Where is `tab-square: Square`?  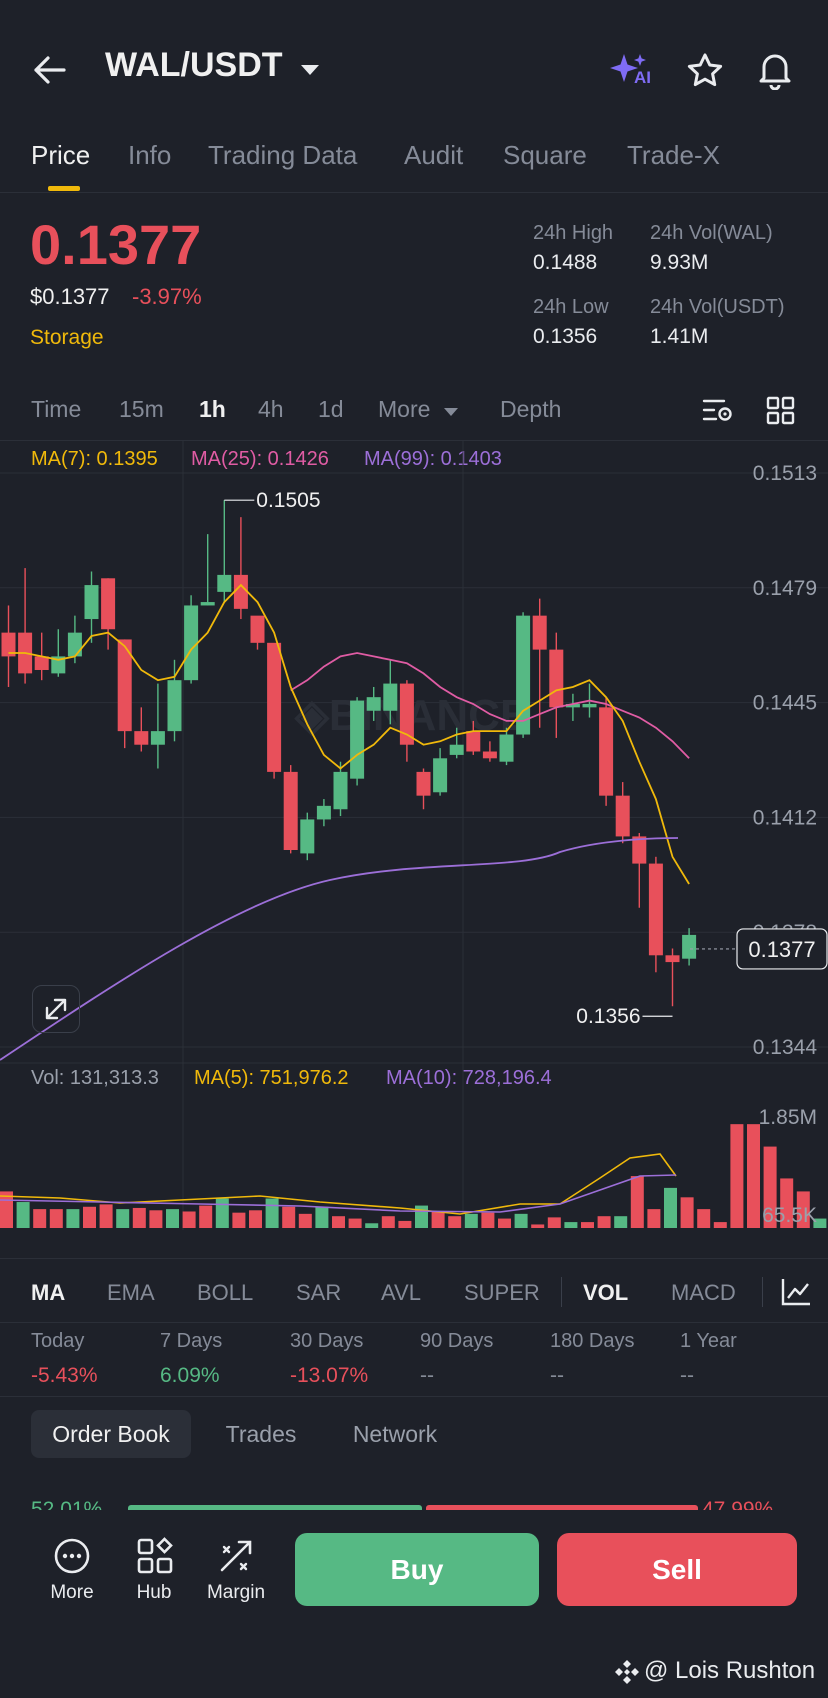
tab-square: Square is located at coordinates (545, 155).